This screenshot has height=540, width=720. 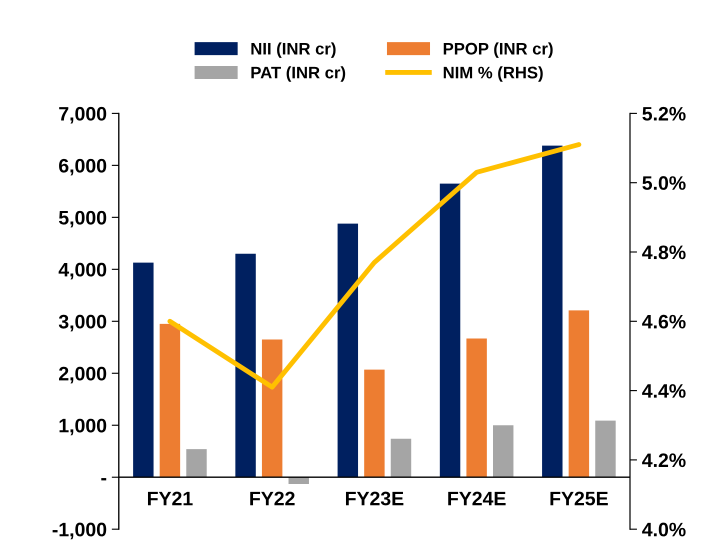 What do you see at coordinates (293, 50) in the screenshot?
I see `legend-label: NII (INR cr)` at bounding box center [293, 50].